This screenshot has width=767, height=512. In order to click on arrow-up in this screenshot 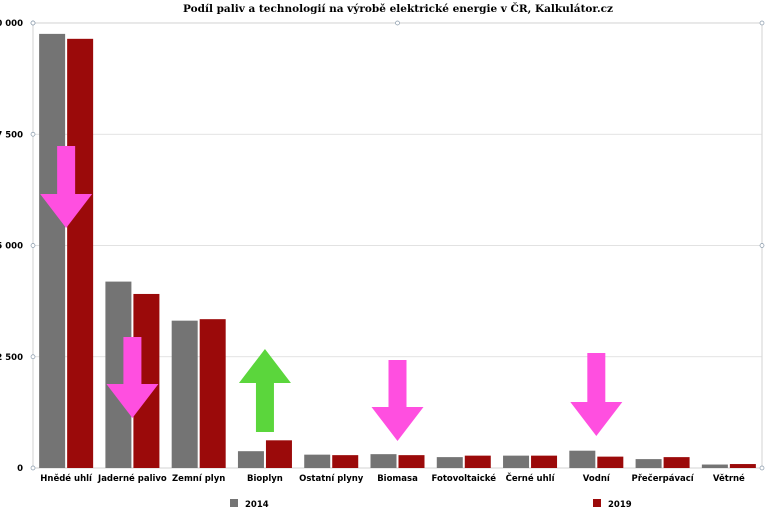, I will do `click(264, 390)`.